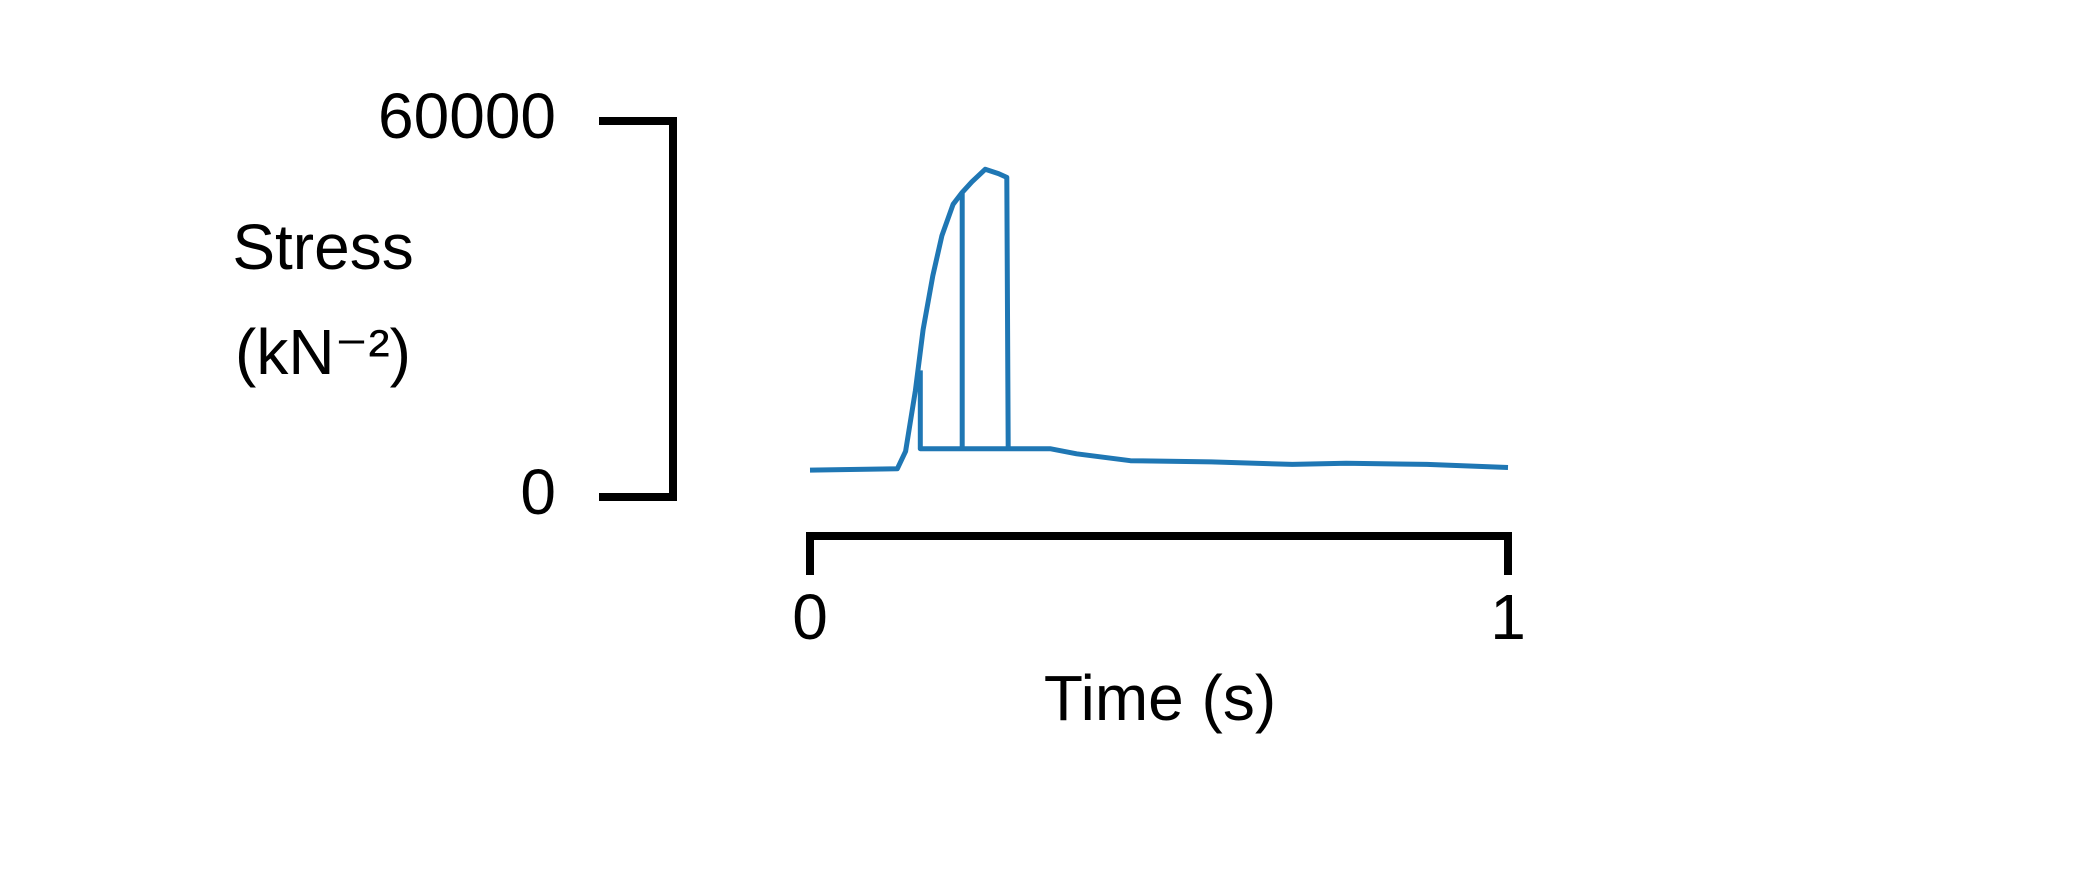  Describe the element at coordinates (810, 617) in the screenshot. I see `x-tick-label: 0` at that location.